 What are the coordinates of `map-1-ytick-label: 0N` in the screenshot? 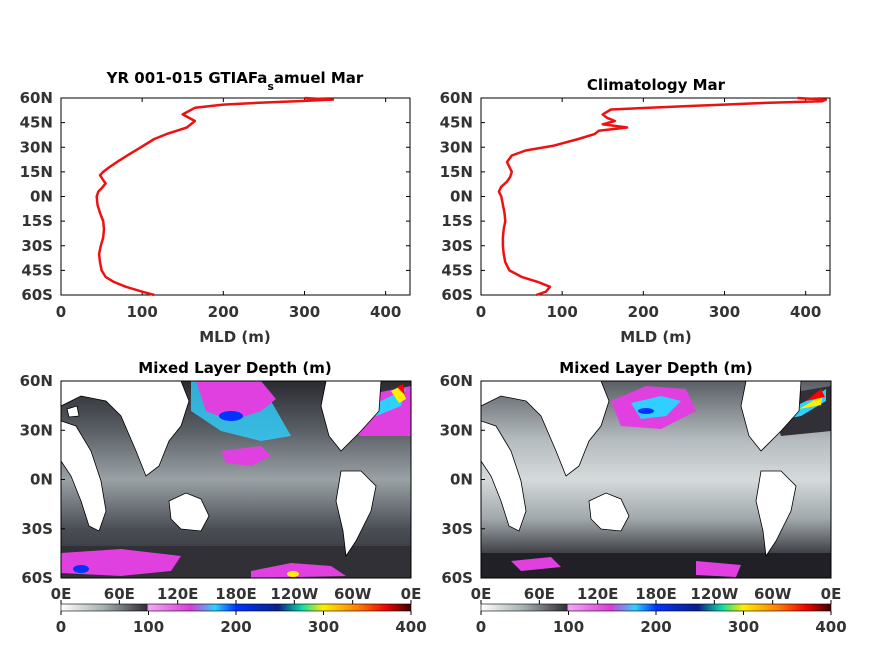 It's located at (41, 480).